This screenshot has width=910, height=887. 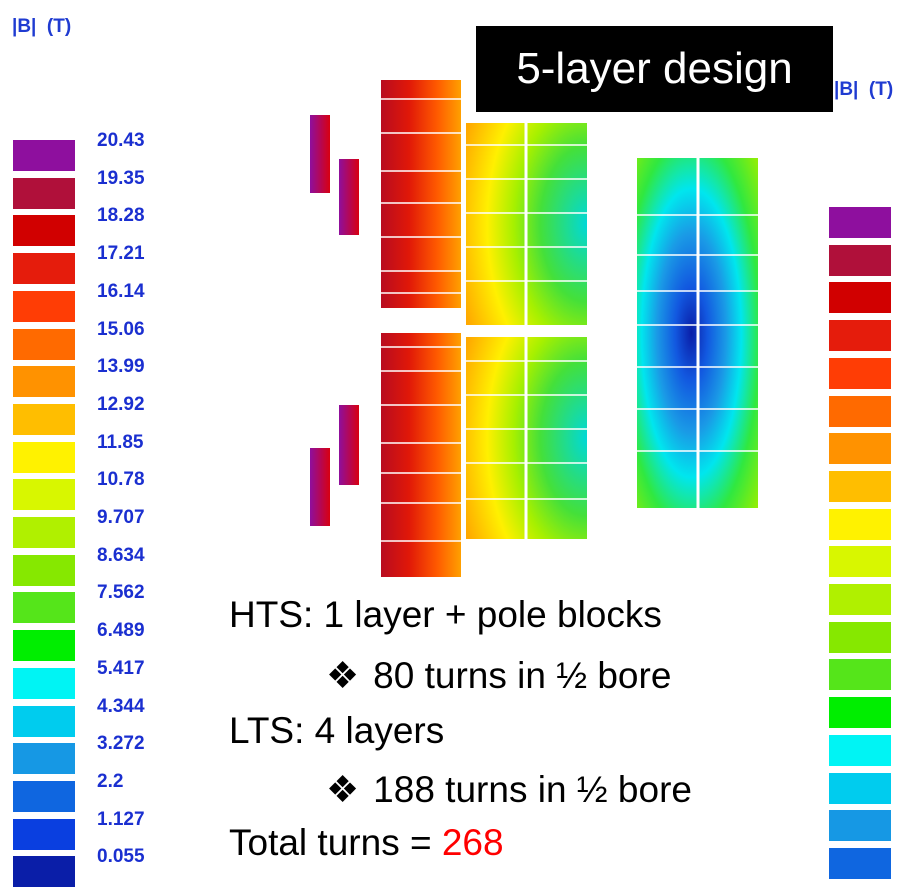 What do you see at coordinates (121, 480) in the screenshot?
I see `legend-value: 10.78` at bounding box center [121, 480].